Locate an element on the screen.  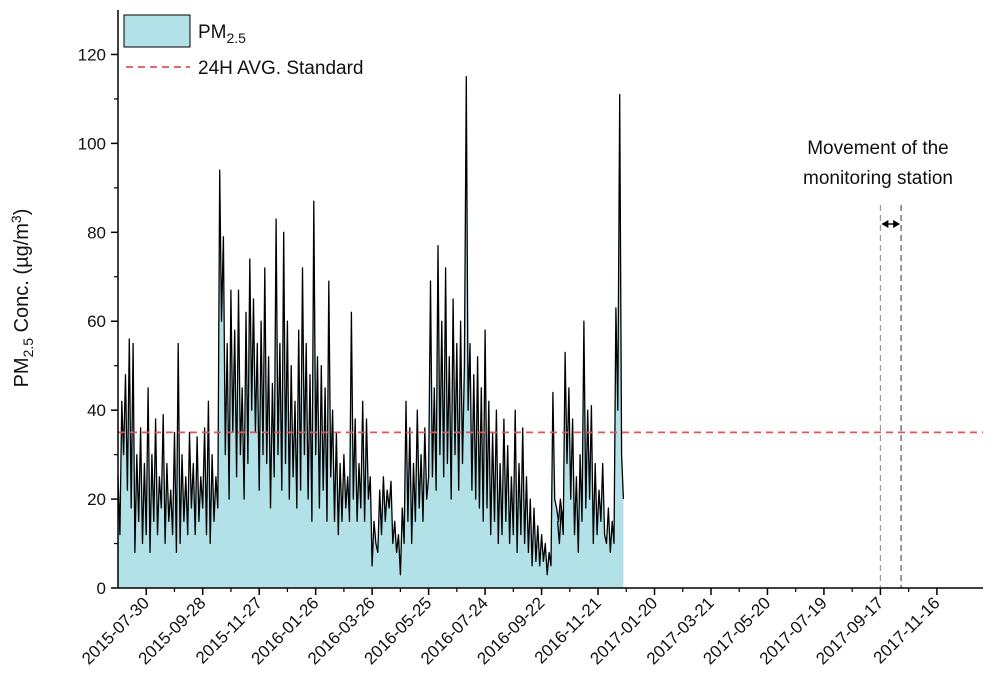
y-tick-label-100: 100 is located at coordinates (92, 143).